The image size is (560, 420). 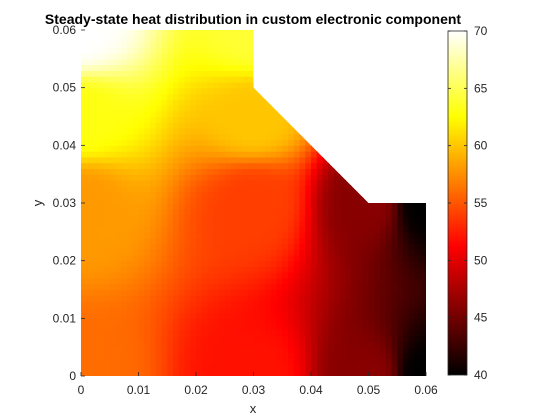 I want to click on x-axis: 0 0.01 0.02 0.03 0.04 0.05 0.06, so click(x=258, y=384).